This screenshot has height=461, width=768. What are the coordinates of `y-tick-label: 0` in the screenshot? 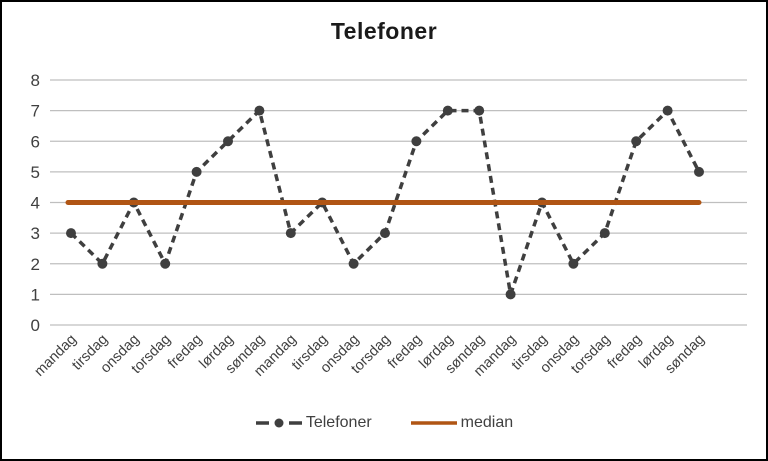 It's located at (35, 325).